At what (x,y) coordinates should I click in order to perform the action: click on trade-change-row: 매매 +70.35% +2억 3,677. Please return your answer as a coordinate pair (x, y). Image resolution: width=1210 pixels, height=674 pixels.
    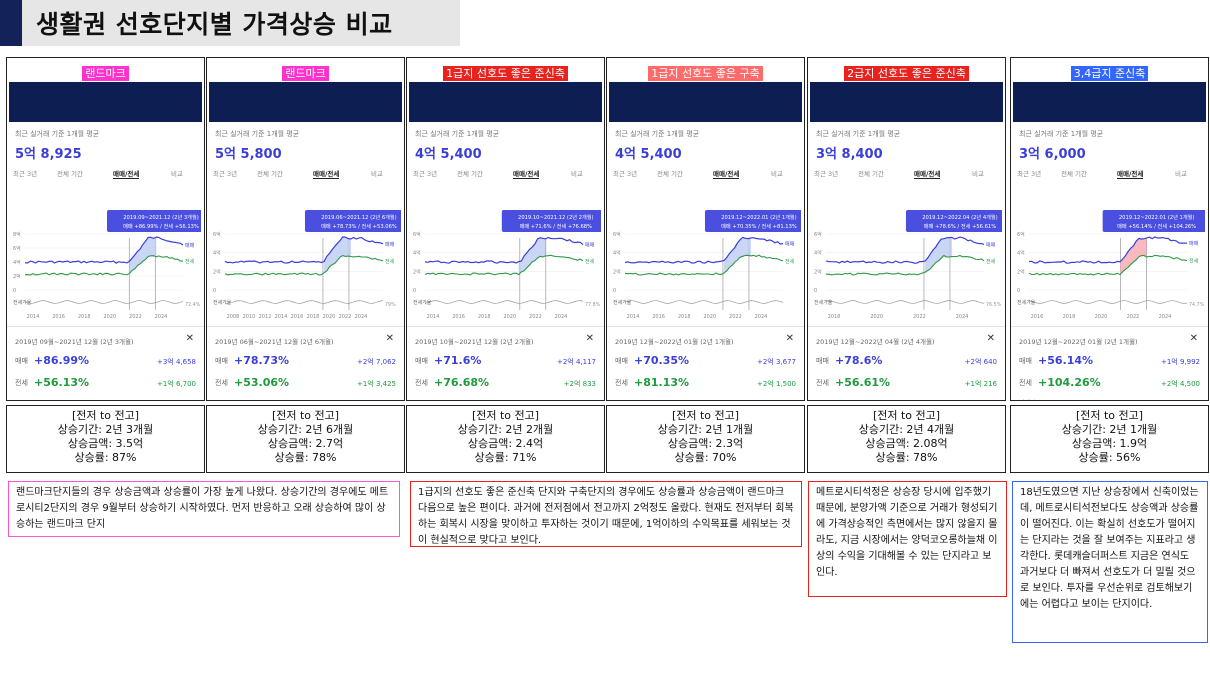
    Looking at the image, I should click on (705, 361).